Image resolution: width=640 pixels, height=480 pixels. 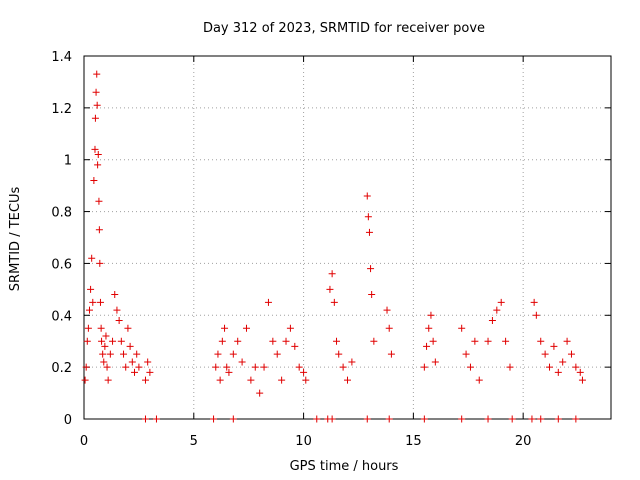 What do you see at coordinates (523, 441) in the screenshot?
I see `x-tick-label: 20` at bounding box center [523, 441].